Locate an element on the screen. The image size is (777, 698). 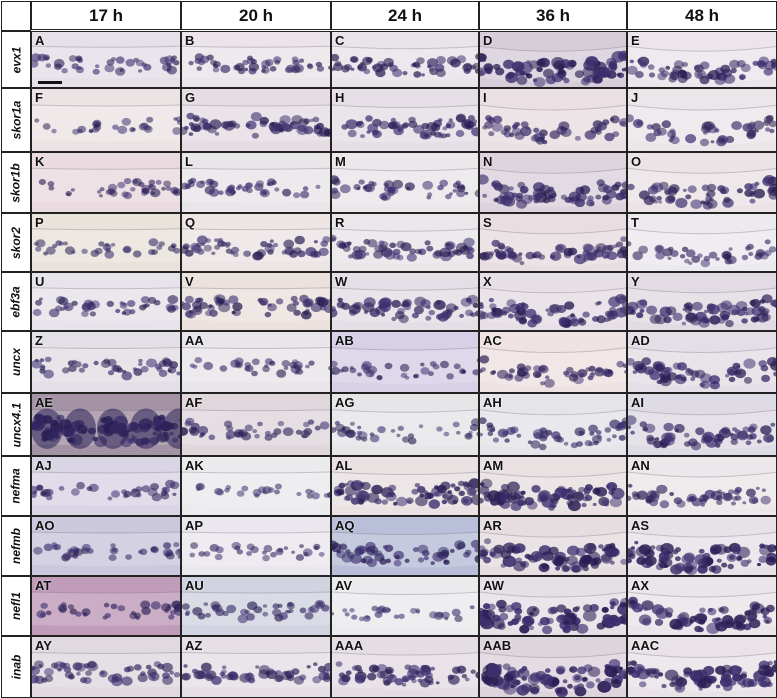
panel-n: N is located at coordinates (553, 182).